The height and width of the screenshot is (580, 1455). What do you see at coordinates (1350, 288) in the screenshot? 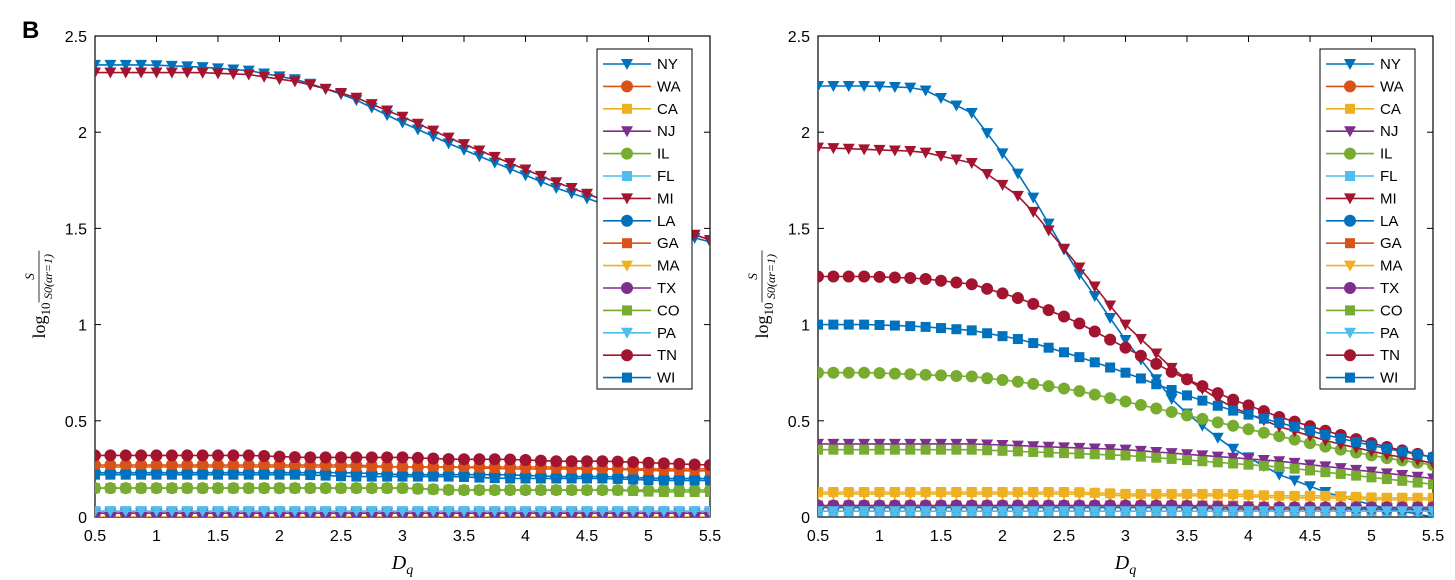
I see `legend-marker-TX` at bounding box center [1350, 288].